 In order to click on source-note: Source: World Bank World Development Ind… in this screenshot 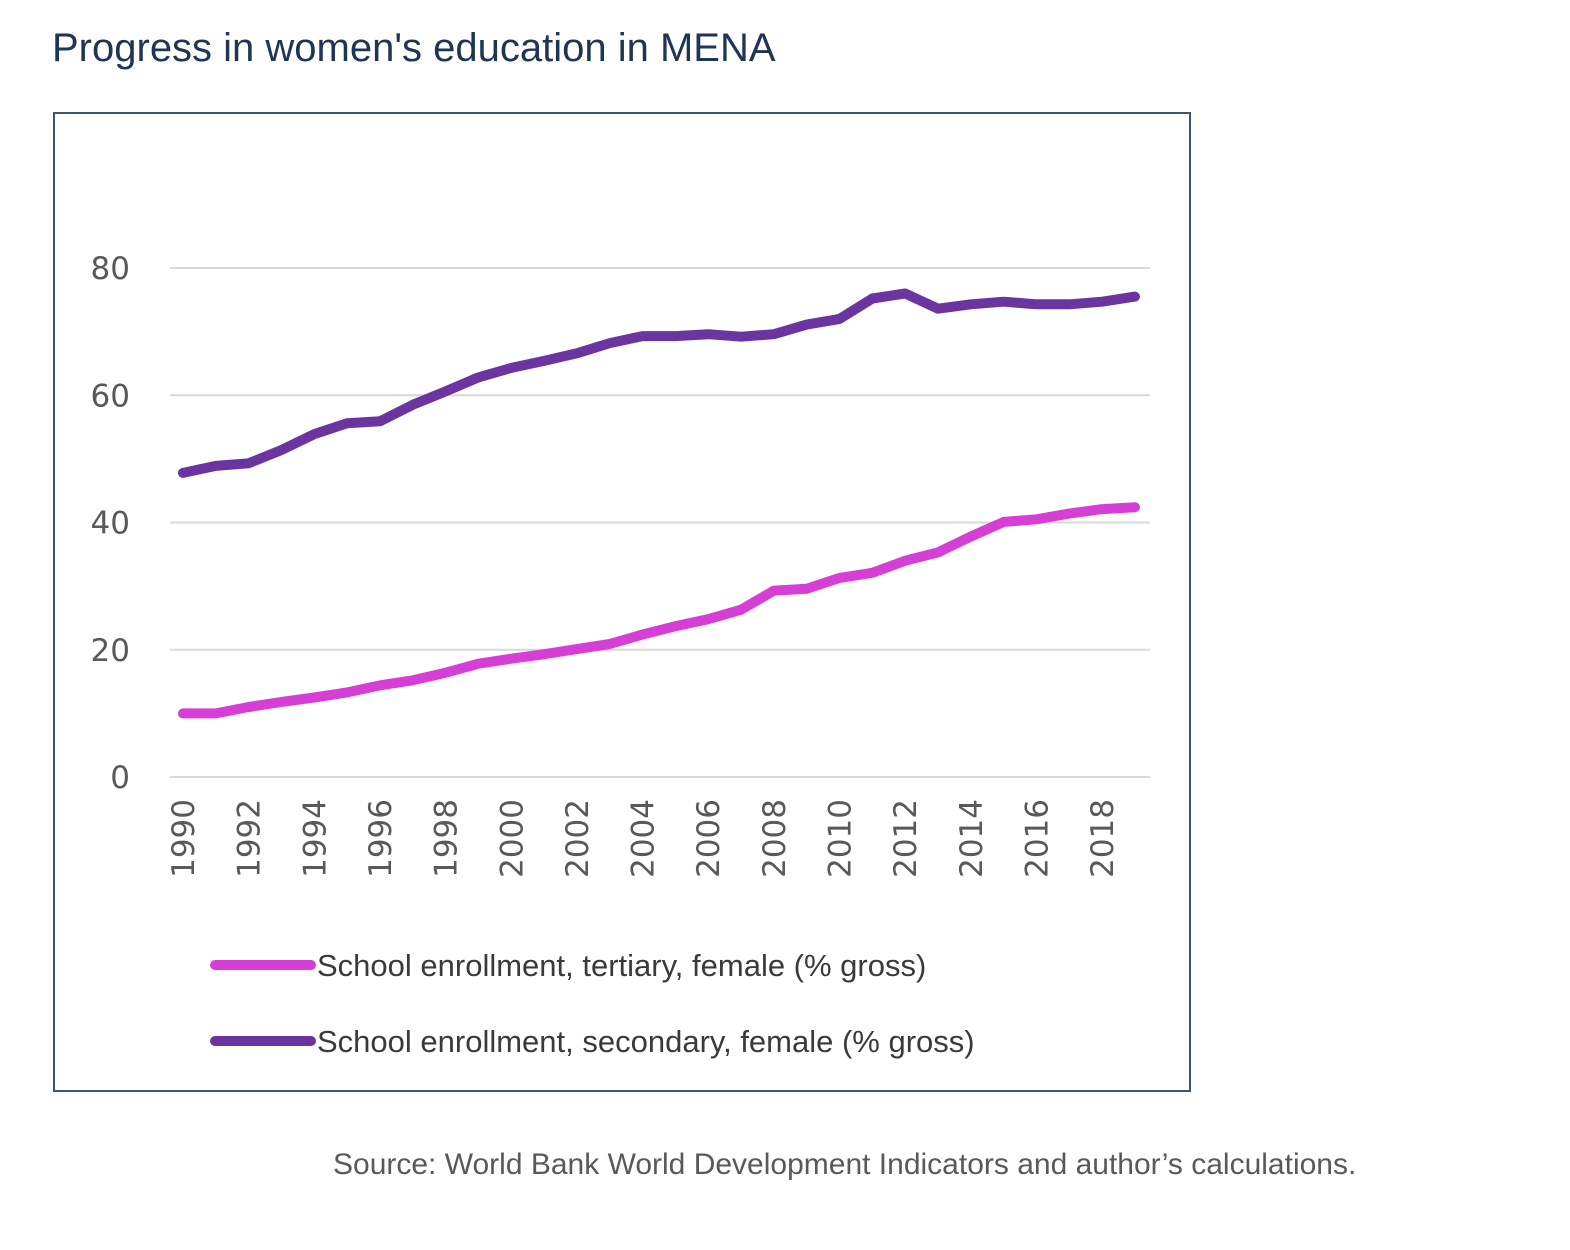, I will do `click(845, 1164)`.